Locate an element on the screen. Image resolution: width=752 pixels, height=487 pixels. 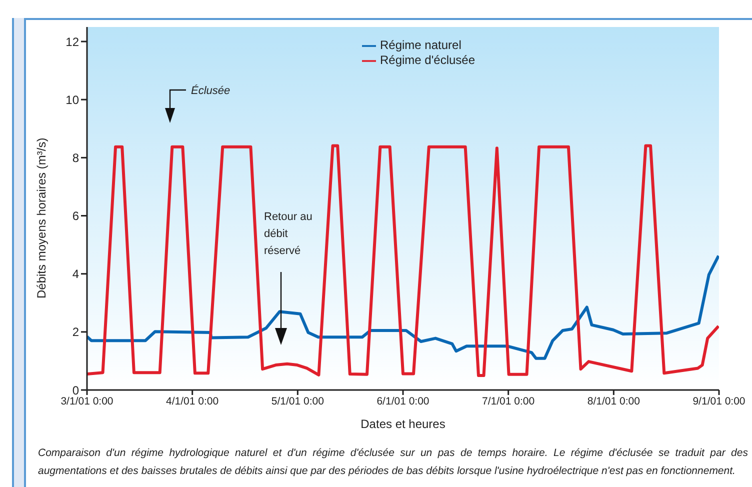
x-tick-label: 8/1/01 0:00 is located at coordinates (613, 401).